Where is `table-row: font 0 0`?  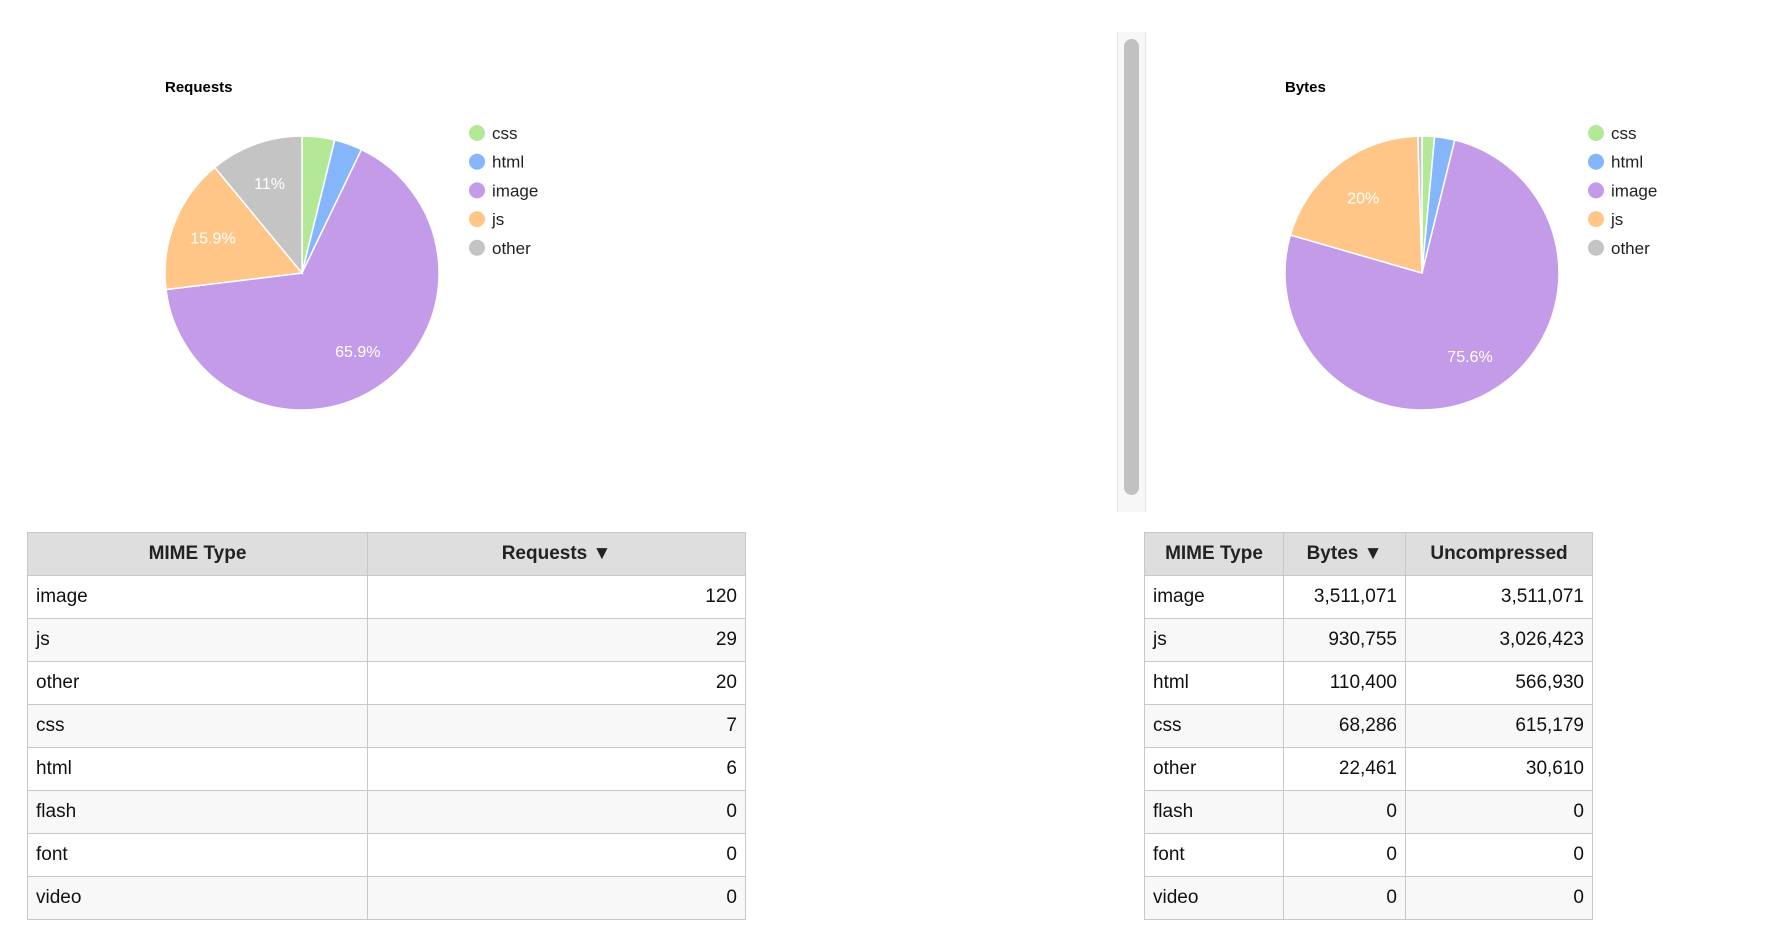 table-row: font 0 0 is located at coordinates (1368, 855).